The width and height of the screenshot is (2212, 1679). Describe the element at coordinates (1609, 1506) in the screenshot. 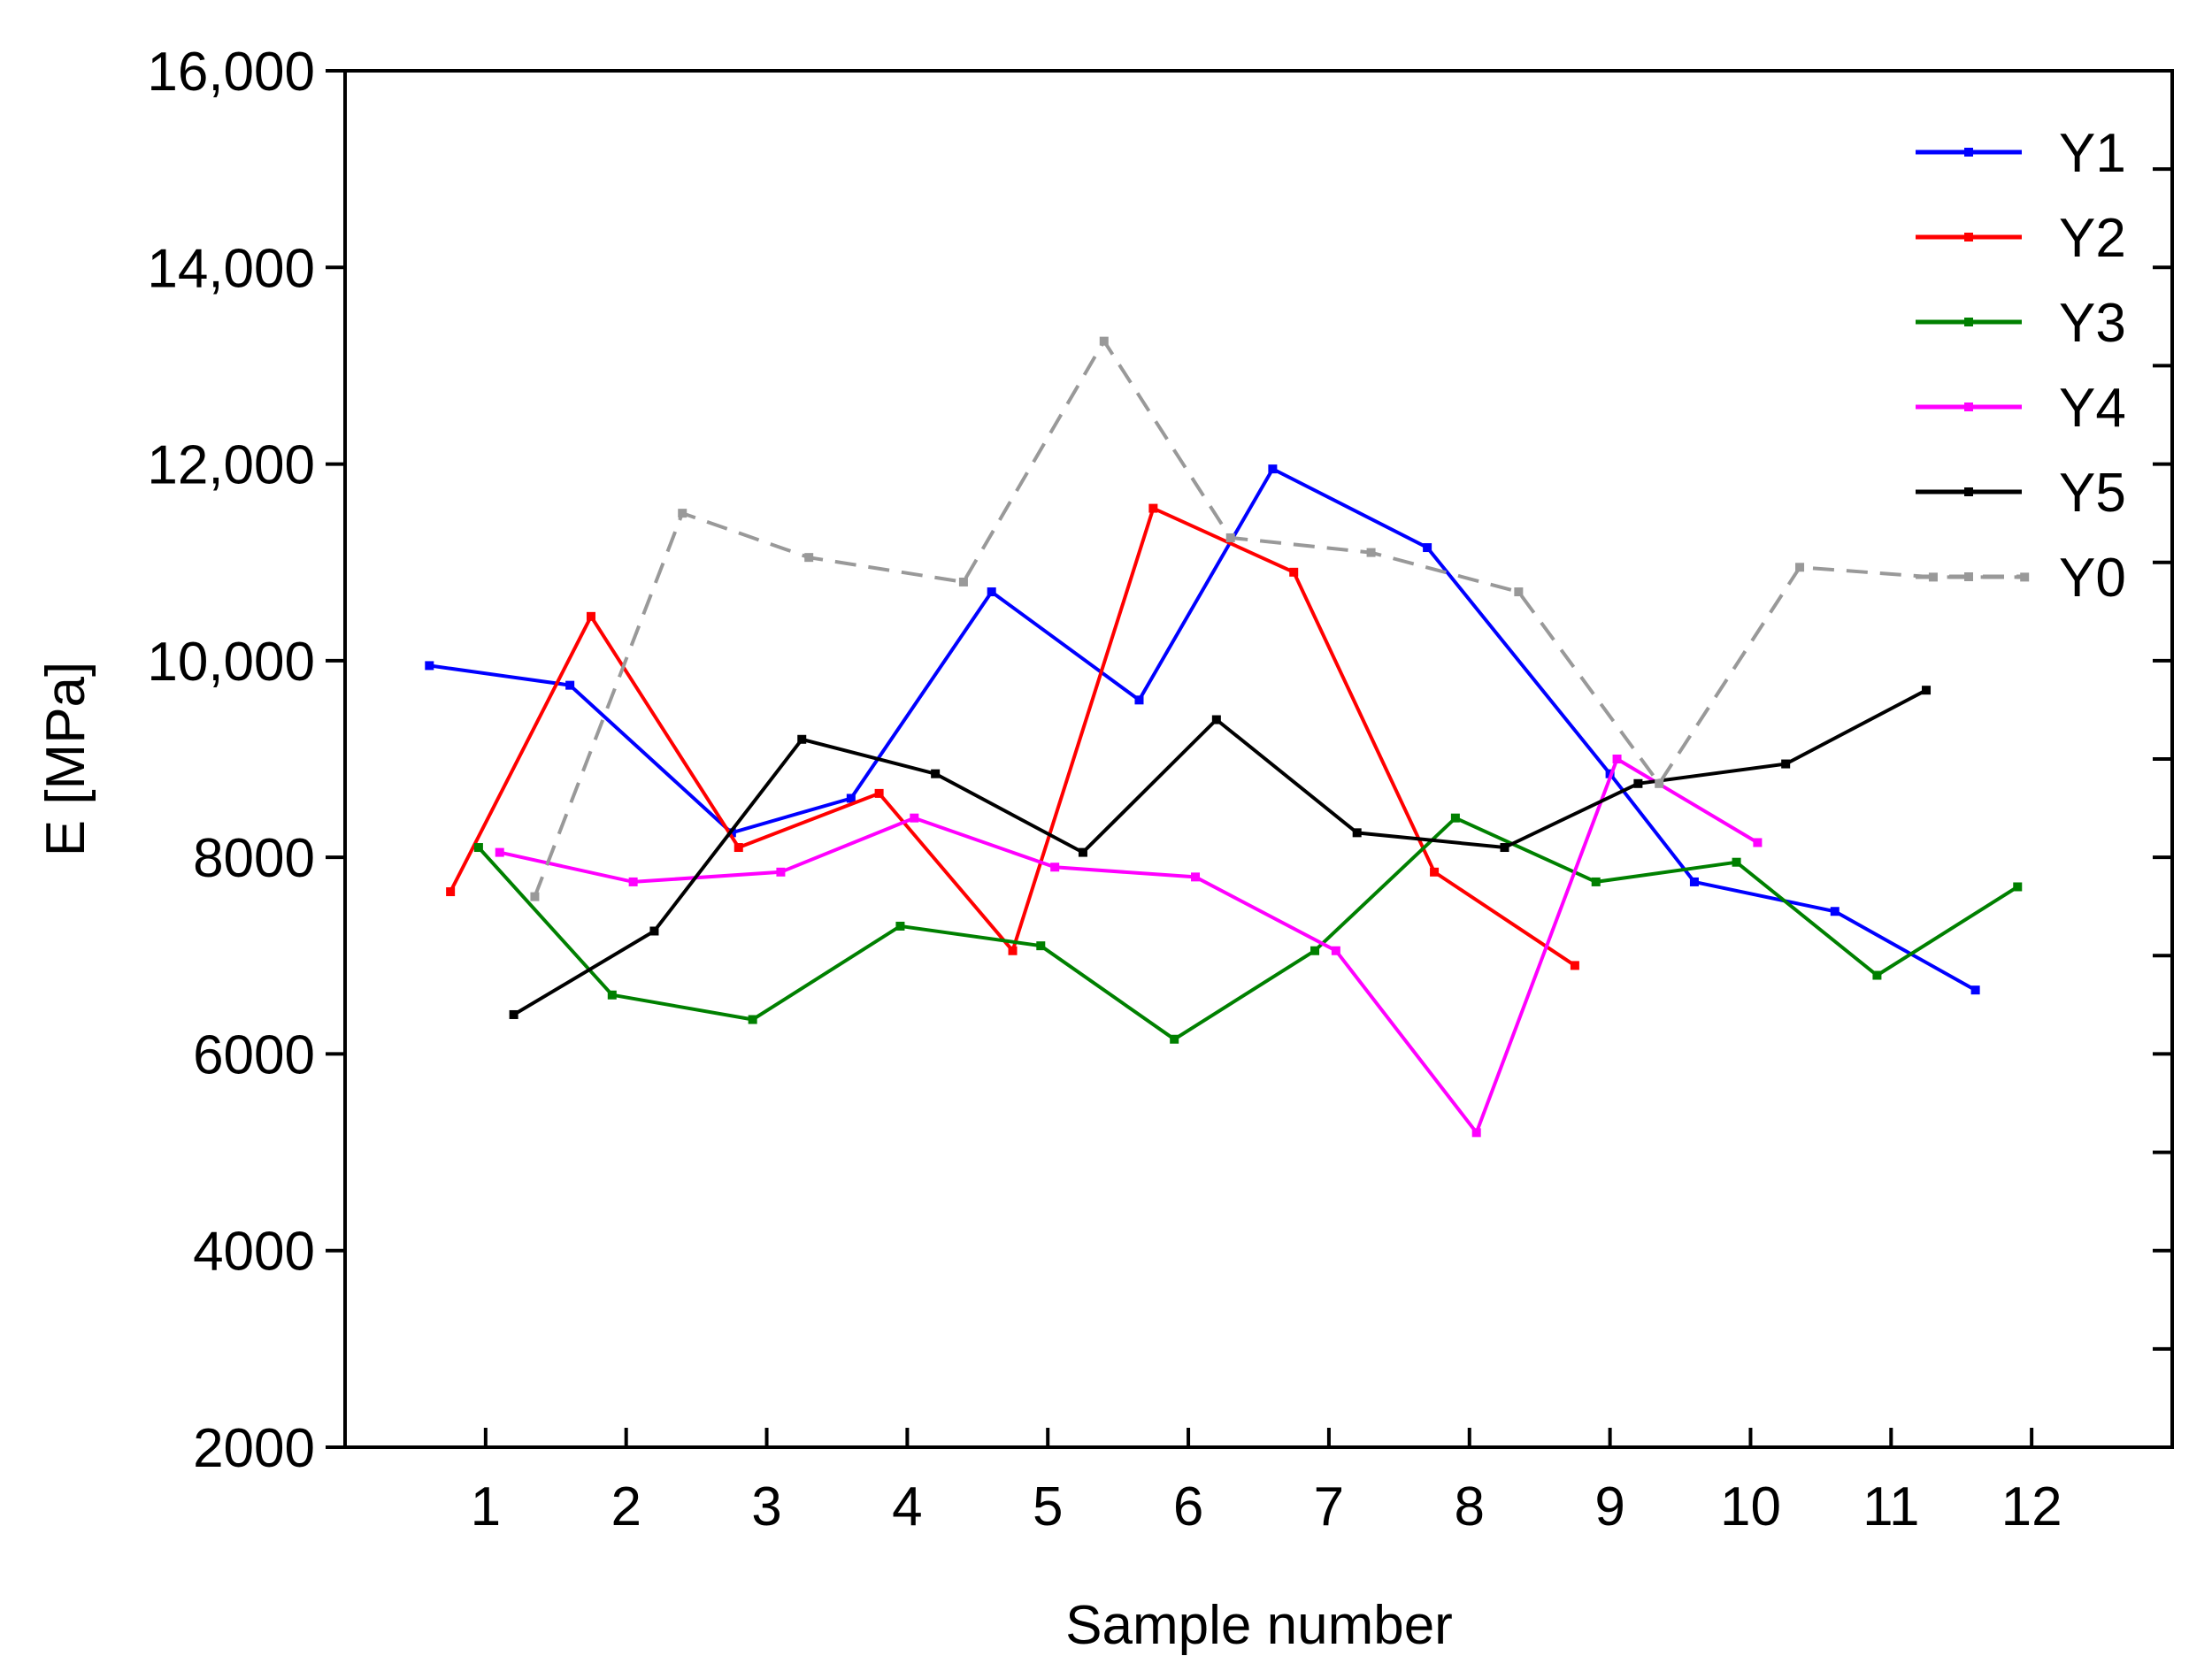

I see `x-tick-label-9: 9` at that location.